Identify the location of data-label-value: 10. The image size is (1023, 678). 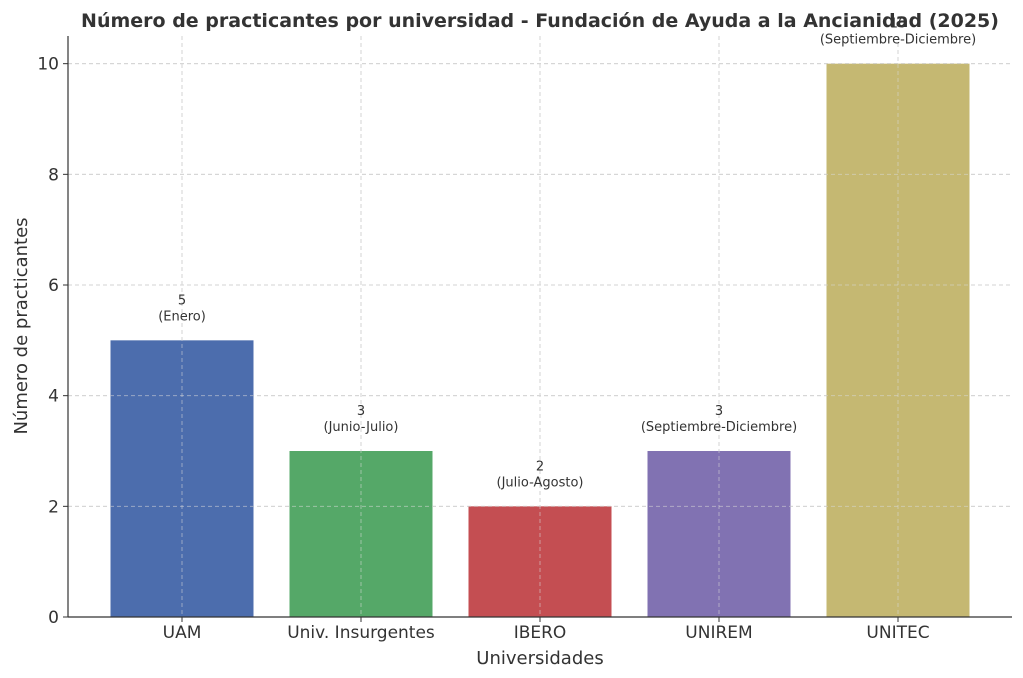
(898, 24).